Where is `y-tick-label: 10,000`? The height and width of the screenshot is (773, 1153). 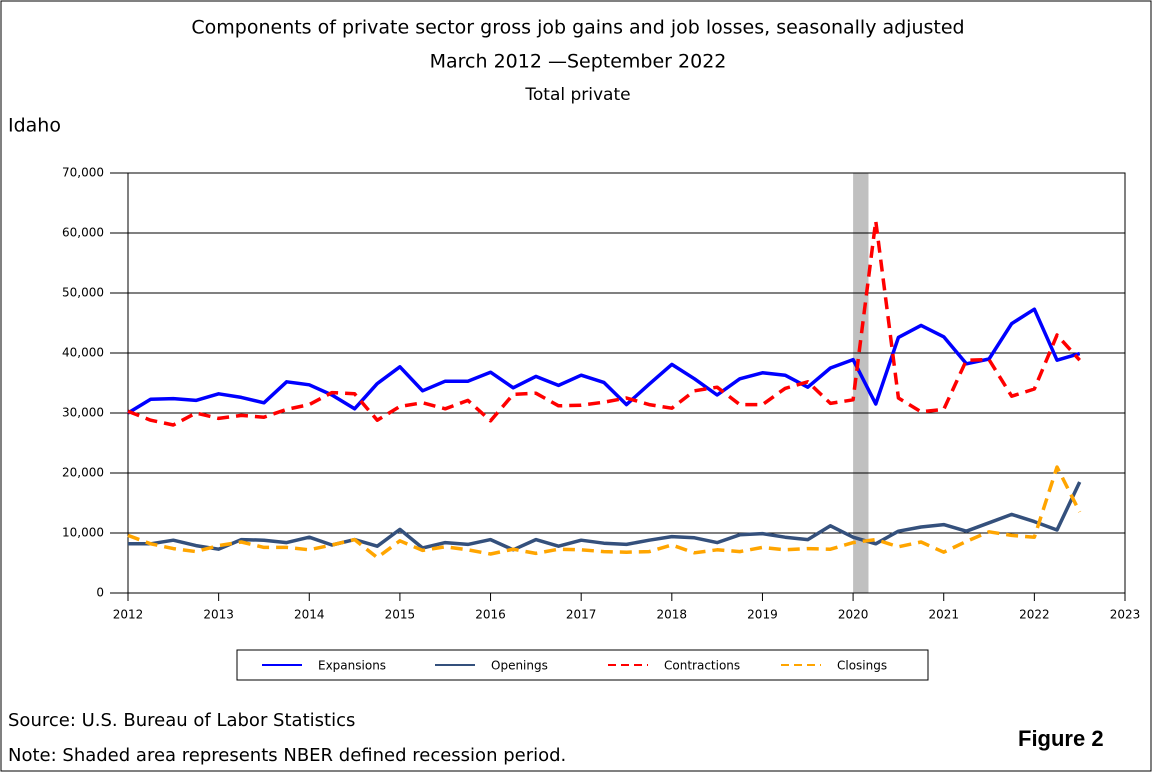
y-tick-label: 10,000 is located at coordinates (83, 533).